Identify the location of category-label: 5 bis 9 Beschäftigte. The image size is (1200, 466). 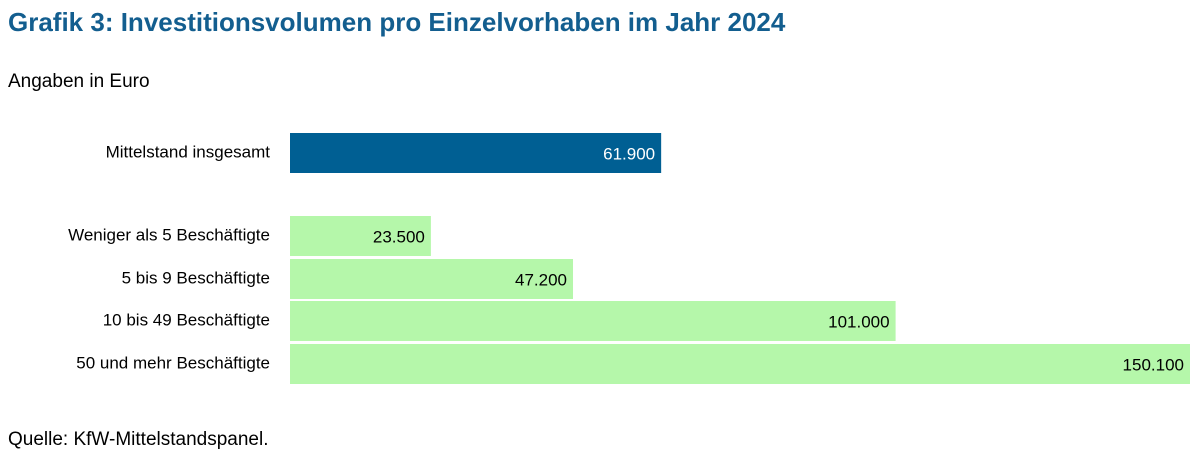
(196, 277).